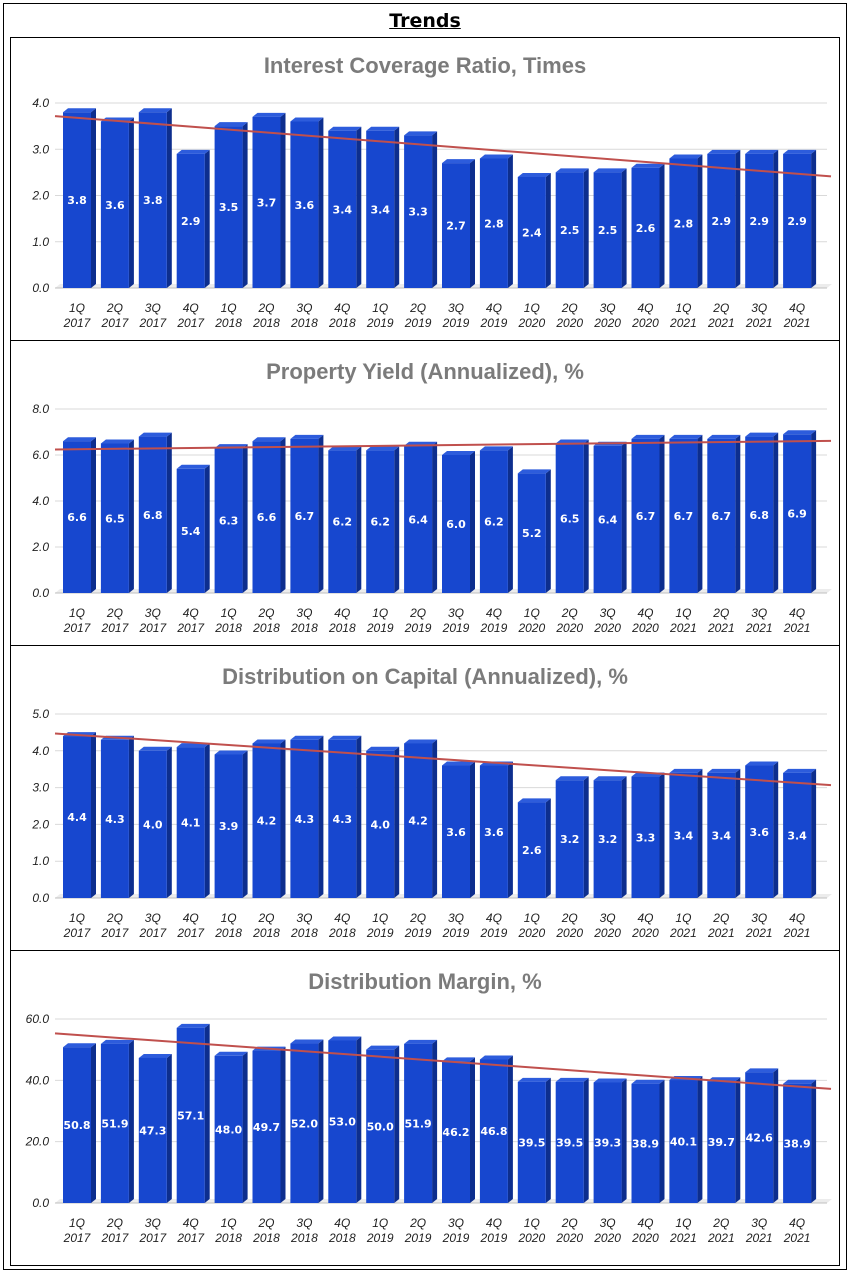  I want to click on y-tick-label: 2.0, so click(40, 824).